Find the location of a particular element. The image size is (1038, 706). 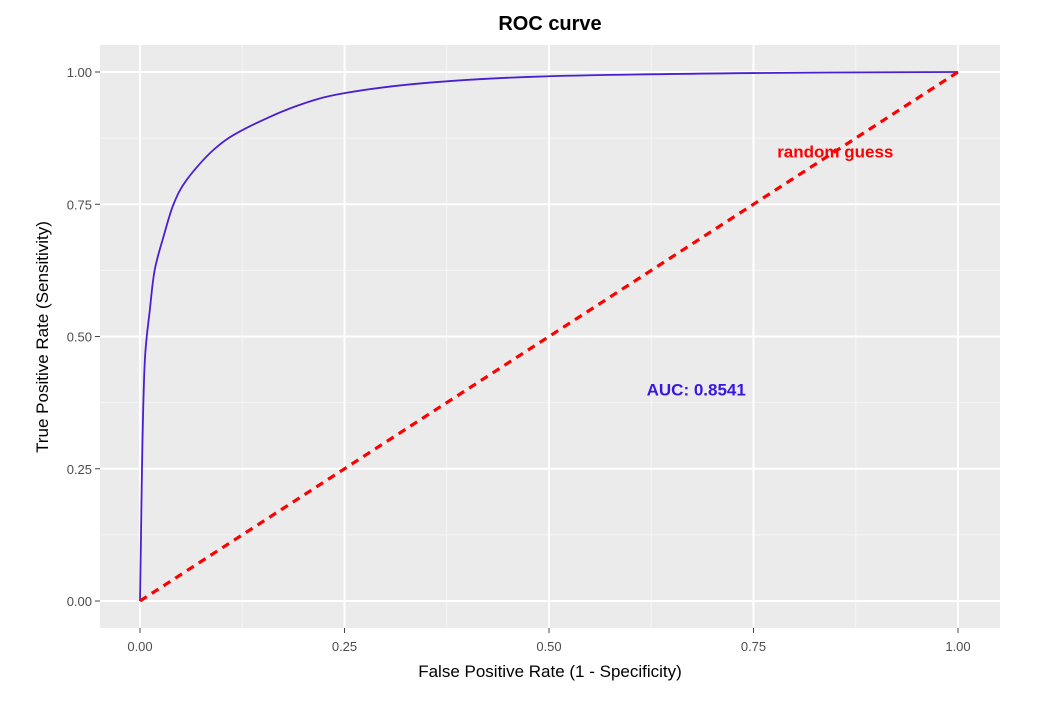

x-tick-label: 0.50 is located at coordinates (548, 646).